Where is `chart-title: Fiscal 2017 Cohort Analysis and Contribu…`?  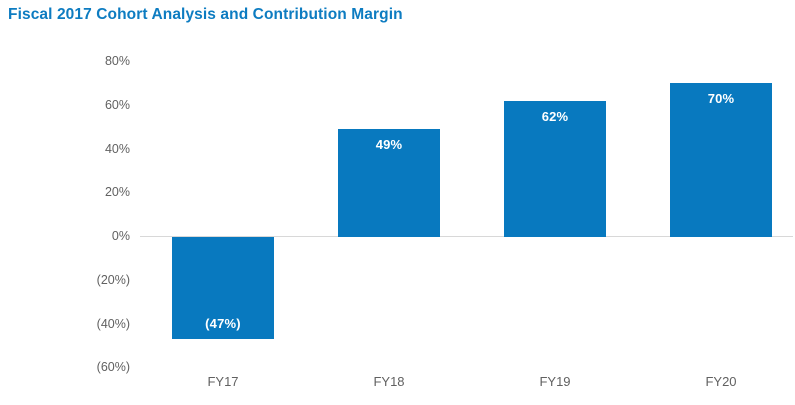 chart-title: Fiscal 2017 Cohort Analysis and Contribu… is located at coordinates (205, 14).